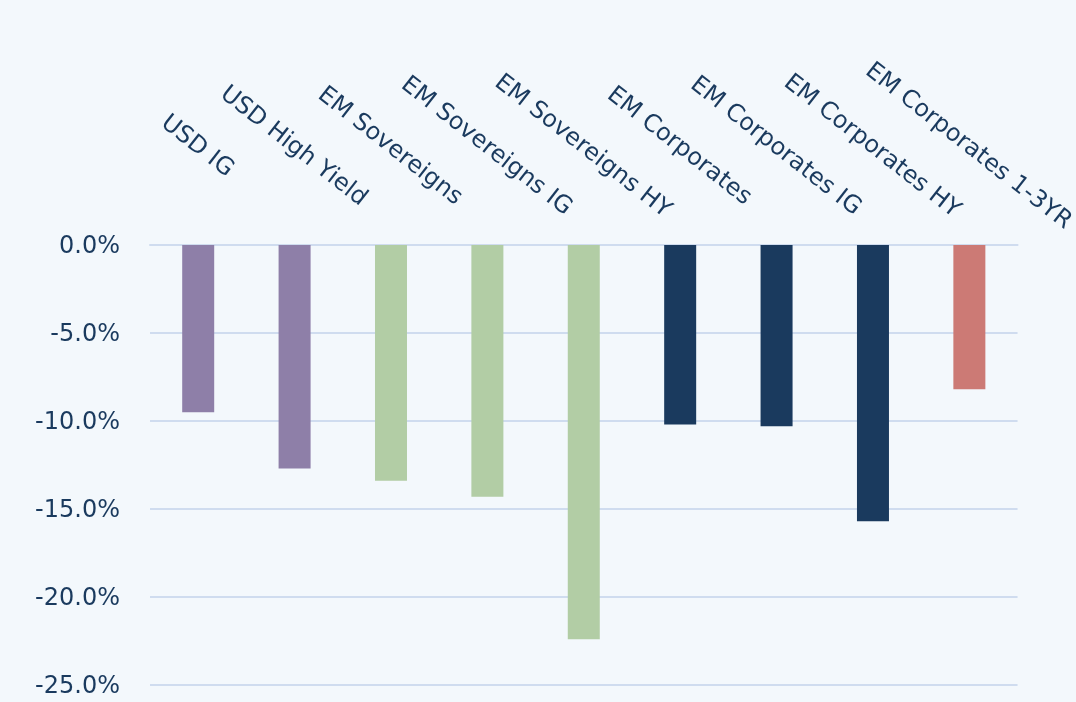  What do you see at coordinates (77, 685) in the screenshot?
I see `y-tick-label: -25.0%` at bounding box center [77, 685].